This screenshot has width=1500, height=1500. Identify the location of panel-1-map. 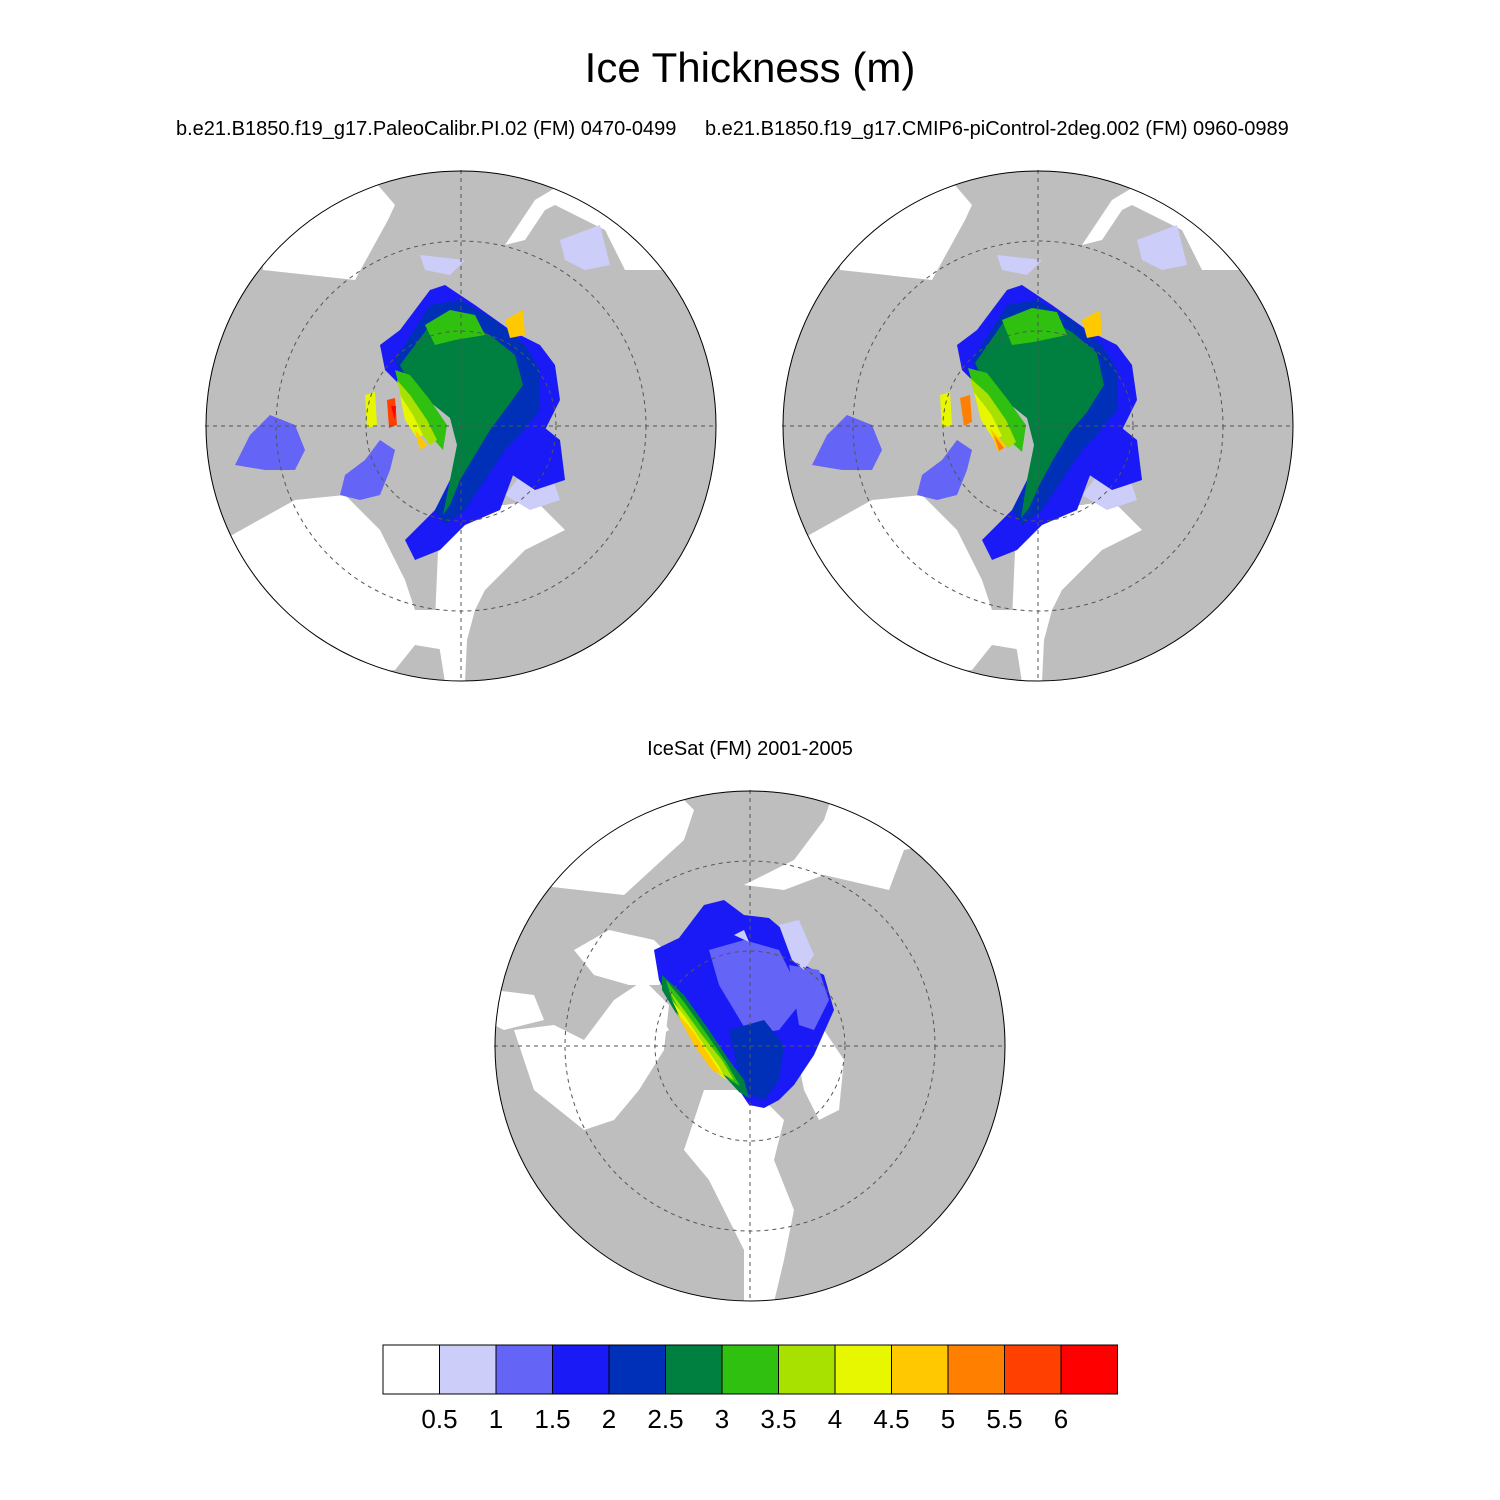
(461, 426).